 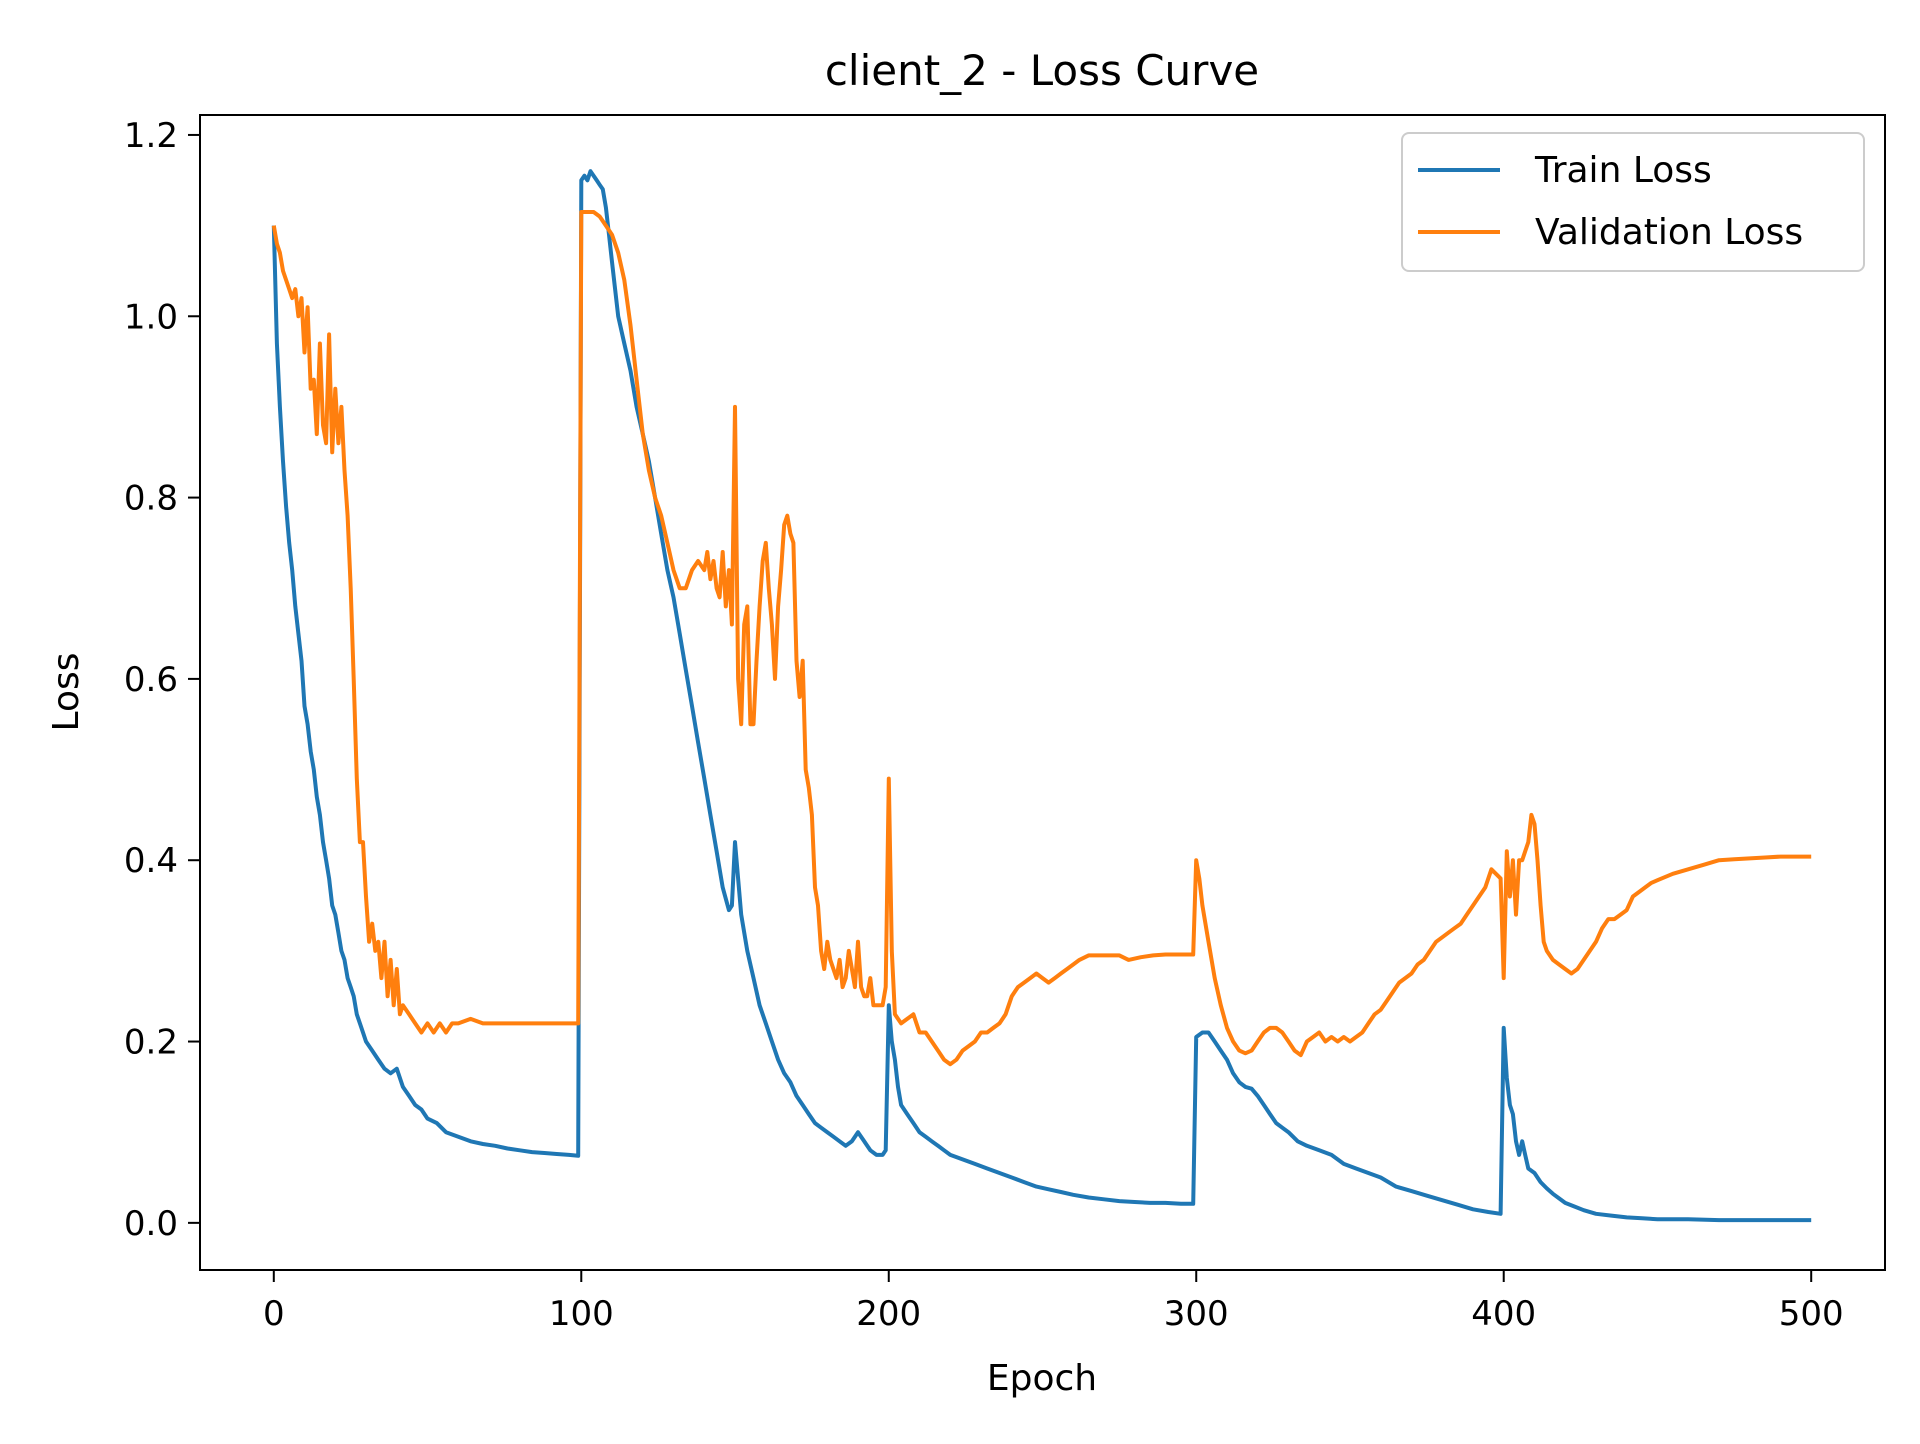 I want to click on x-tick-label: 400, so click(x=1503, y=1314).